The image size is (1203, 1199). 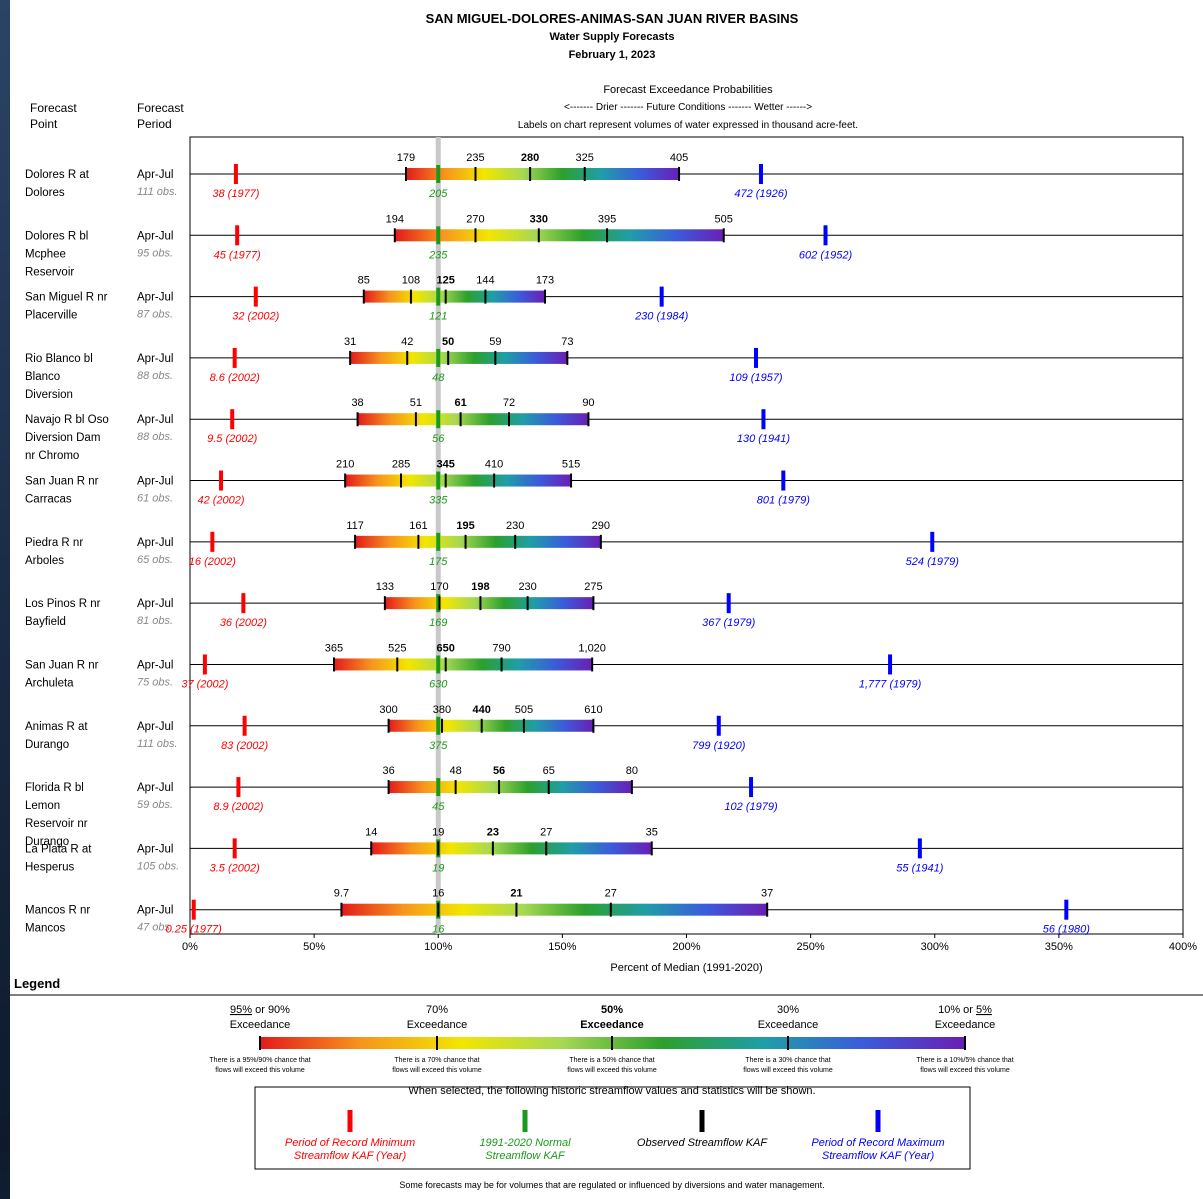 I want to click on minimum-label: 16 (2002), so click(x=212, y=562).